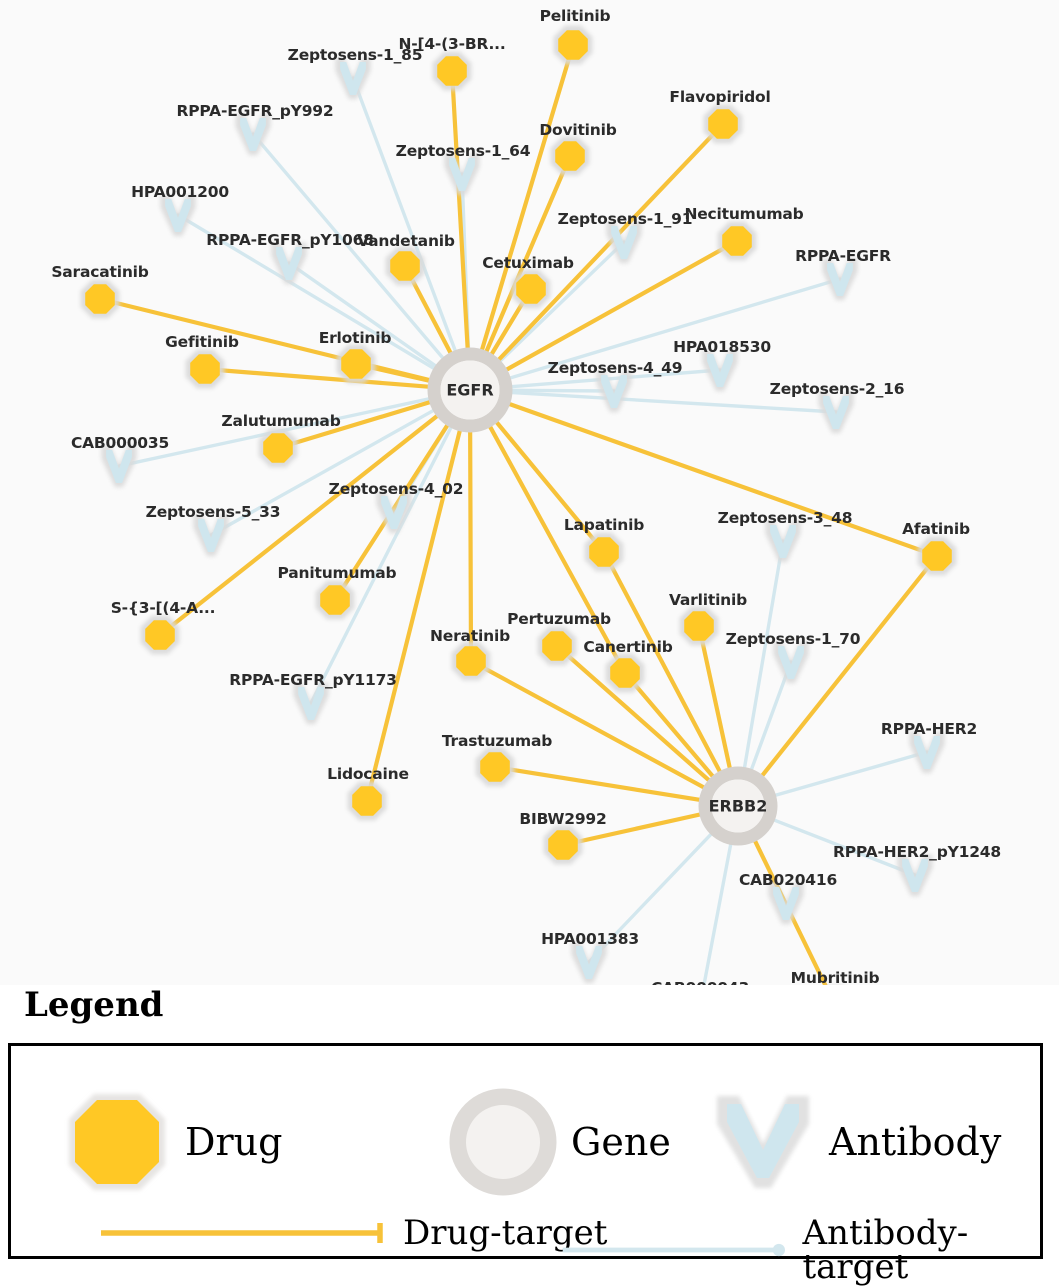 The height and width of the screenshot is (1287, 1059). What do you see at coordinates (915, 1142) in the screenshot?
I see `legend-label-antibody: Antibody` at bounding box center [915, 1142].